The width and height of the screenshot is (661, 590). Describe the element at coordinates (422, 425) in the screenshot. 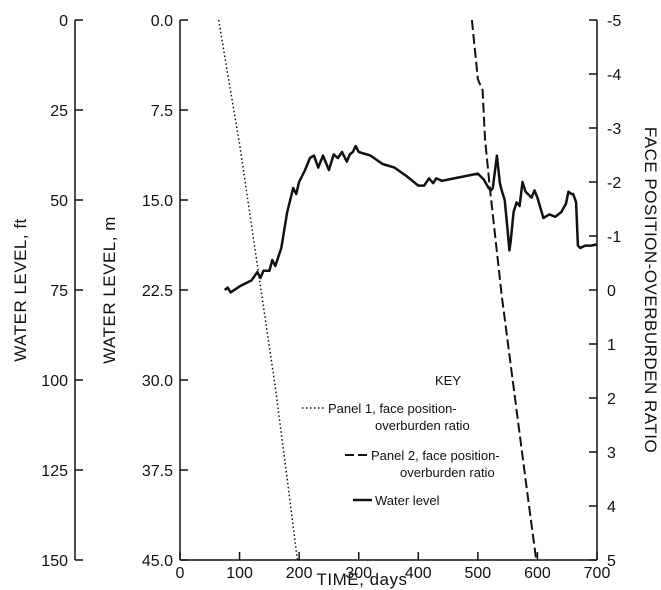

I see `legend-label-panel1-line2: overburden ratio` at that location.